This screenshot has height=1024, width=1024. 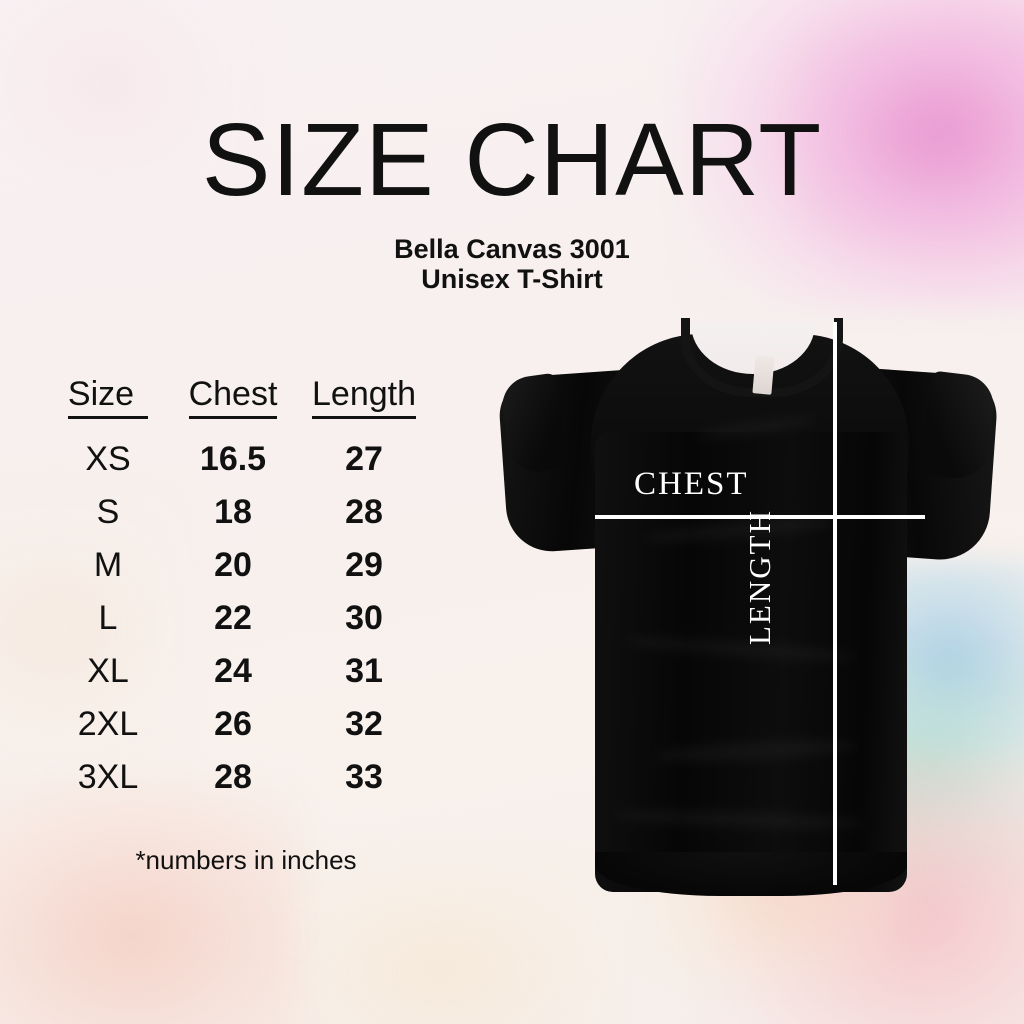 I want to click on table-row: L 22 30, so click(x=246, y=618).